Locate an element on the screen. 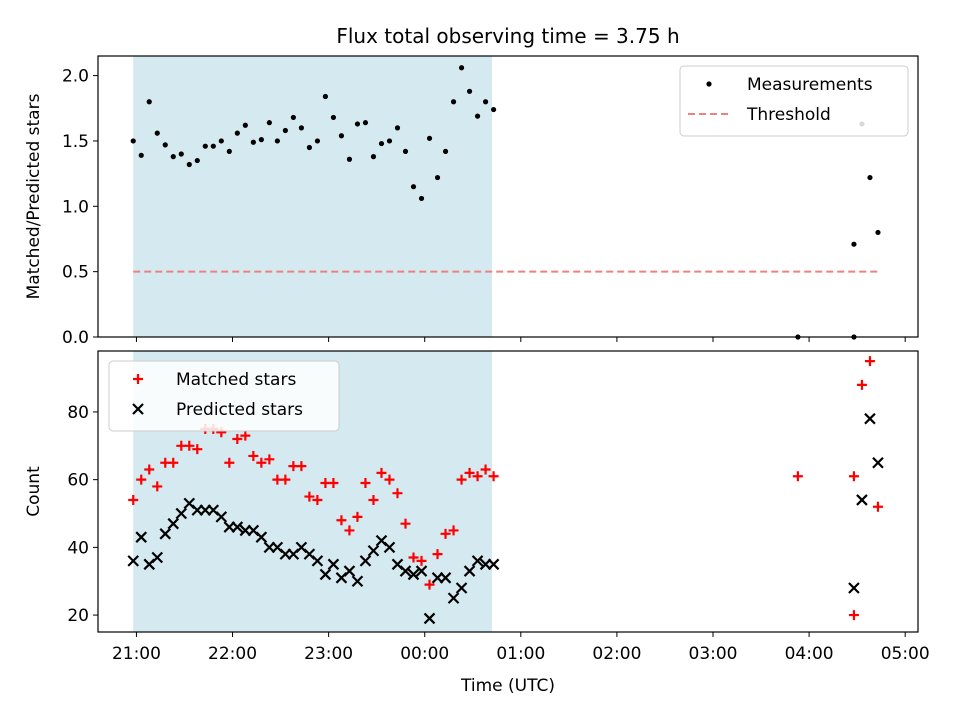 This screenshot has width=960, height=720. x-tick-label: 21:00 is located at coordinates (136, 654).